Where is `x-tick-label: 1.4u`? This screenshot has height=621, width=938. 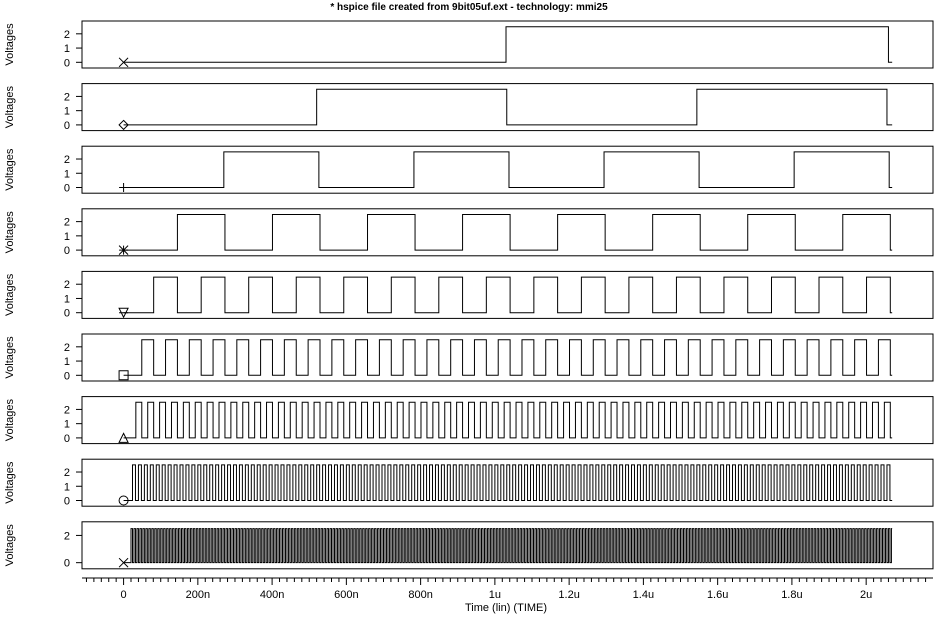 x-tick-label: 1.4u is located at coordinates (643, 595).